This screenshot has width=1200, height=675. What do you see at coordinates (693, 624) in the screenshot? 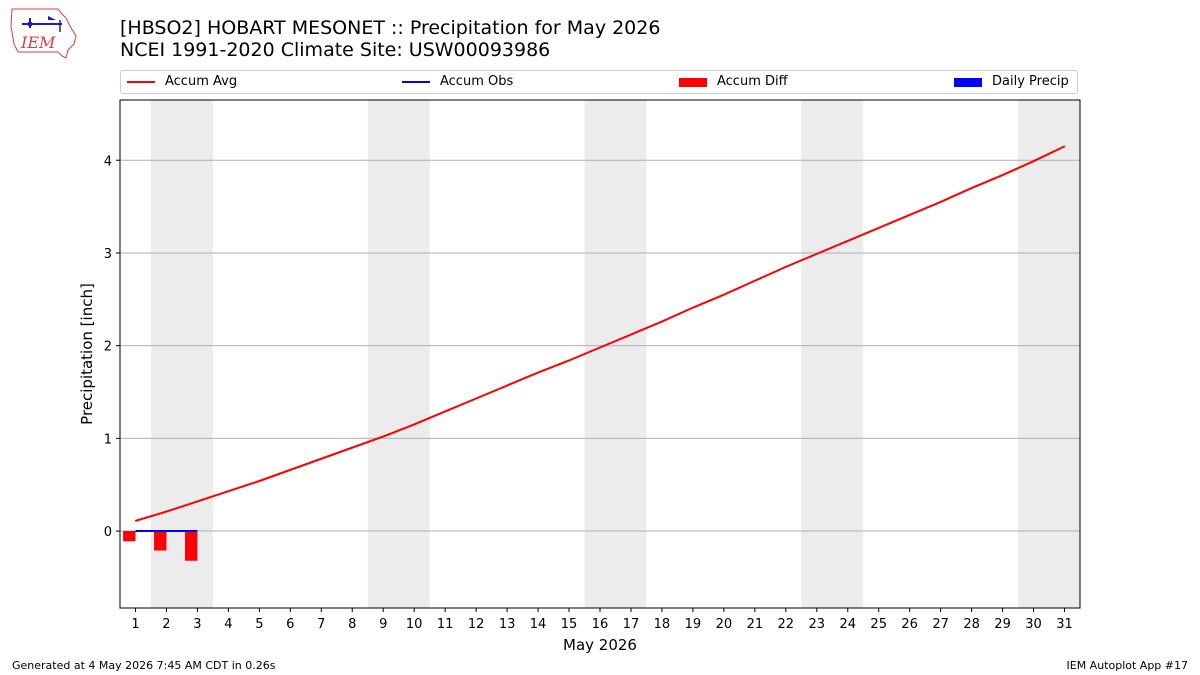
I see `xtick-label-19: 19` at bounding box center [693, 624].